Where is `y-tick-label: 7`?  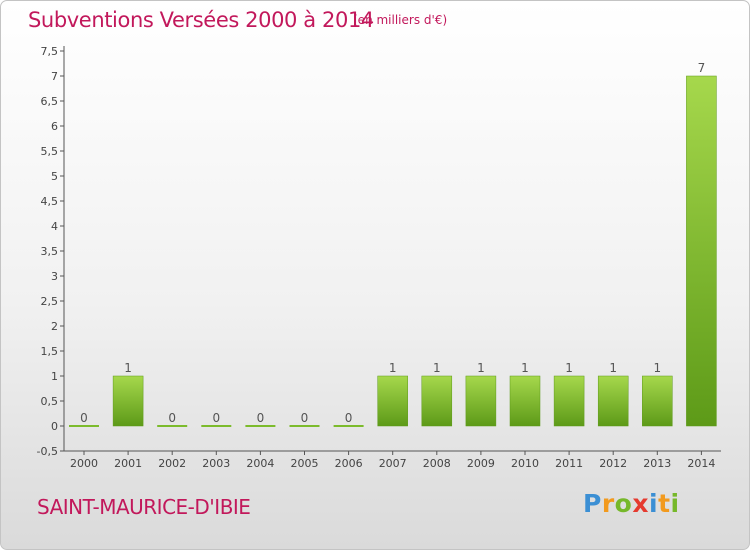
y-tick-label: 7 is located at coordinates (54, 76).